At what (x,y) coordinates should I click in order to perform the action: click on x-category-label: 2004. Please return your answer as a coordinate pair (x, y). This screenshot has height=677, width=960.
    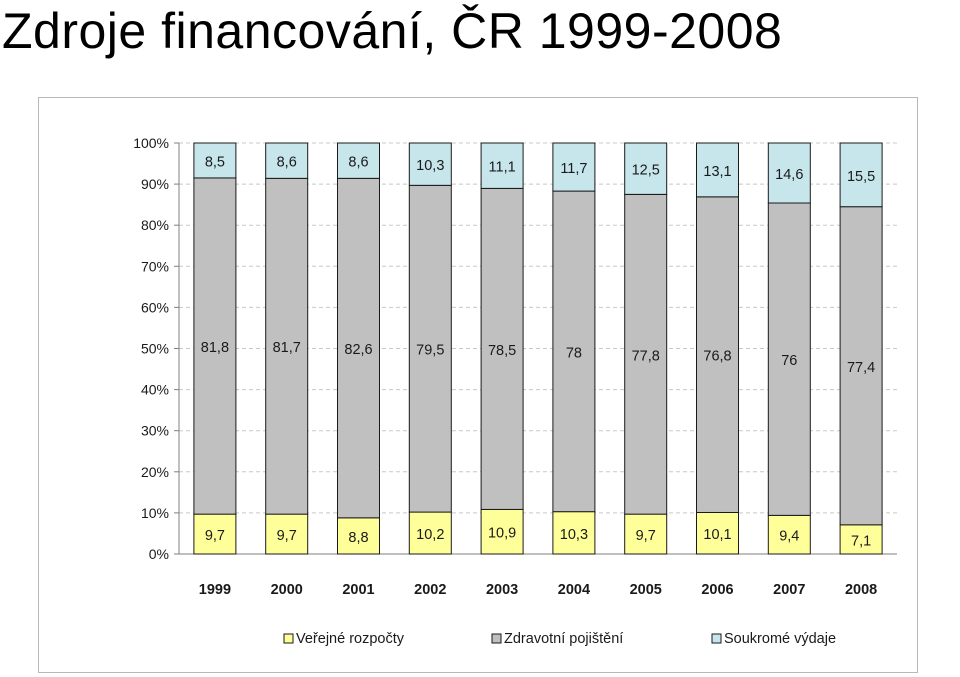
    Looking at the image, I should click on (574, 590).